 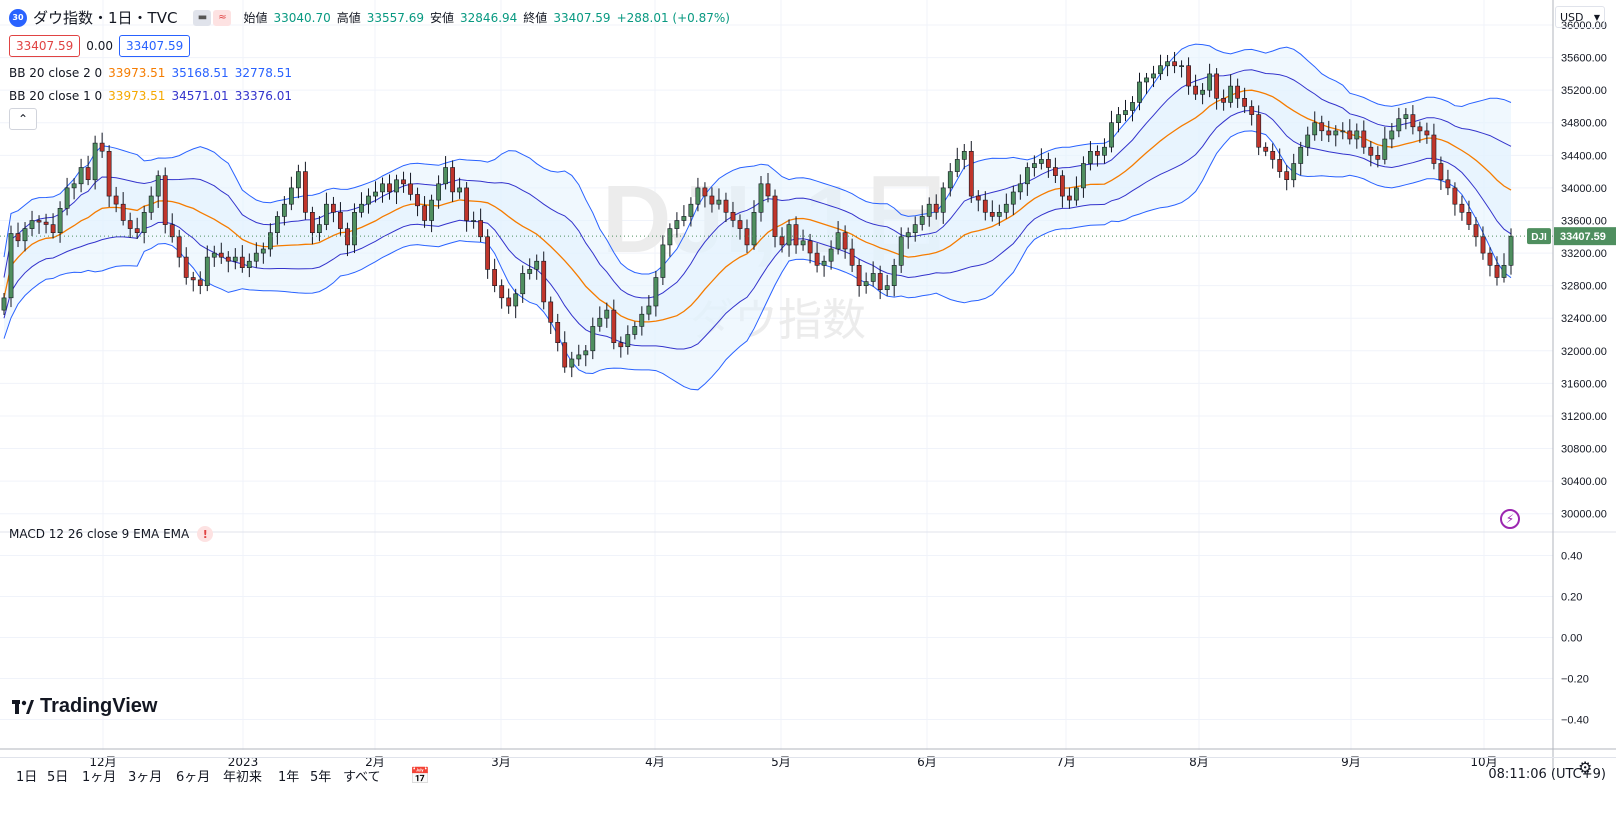 What do you see at coordinates (1584, 91) in the screenshot?
I see `price-tick-label: 35200.00` at bounding box center [1584, 91].